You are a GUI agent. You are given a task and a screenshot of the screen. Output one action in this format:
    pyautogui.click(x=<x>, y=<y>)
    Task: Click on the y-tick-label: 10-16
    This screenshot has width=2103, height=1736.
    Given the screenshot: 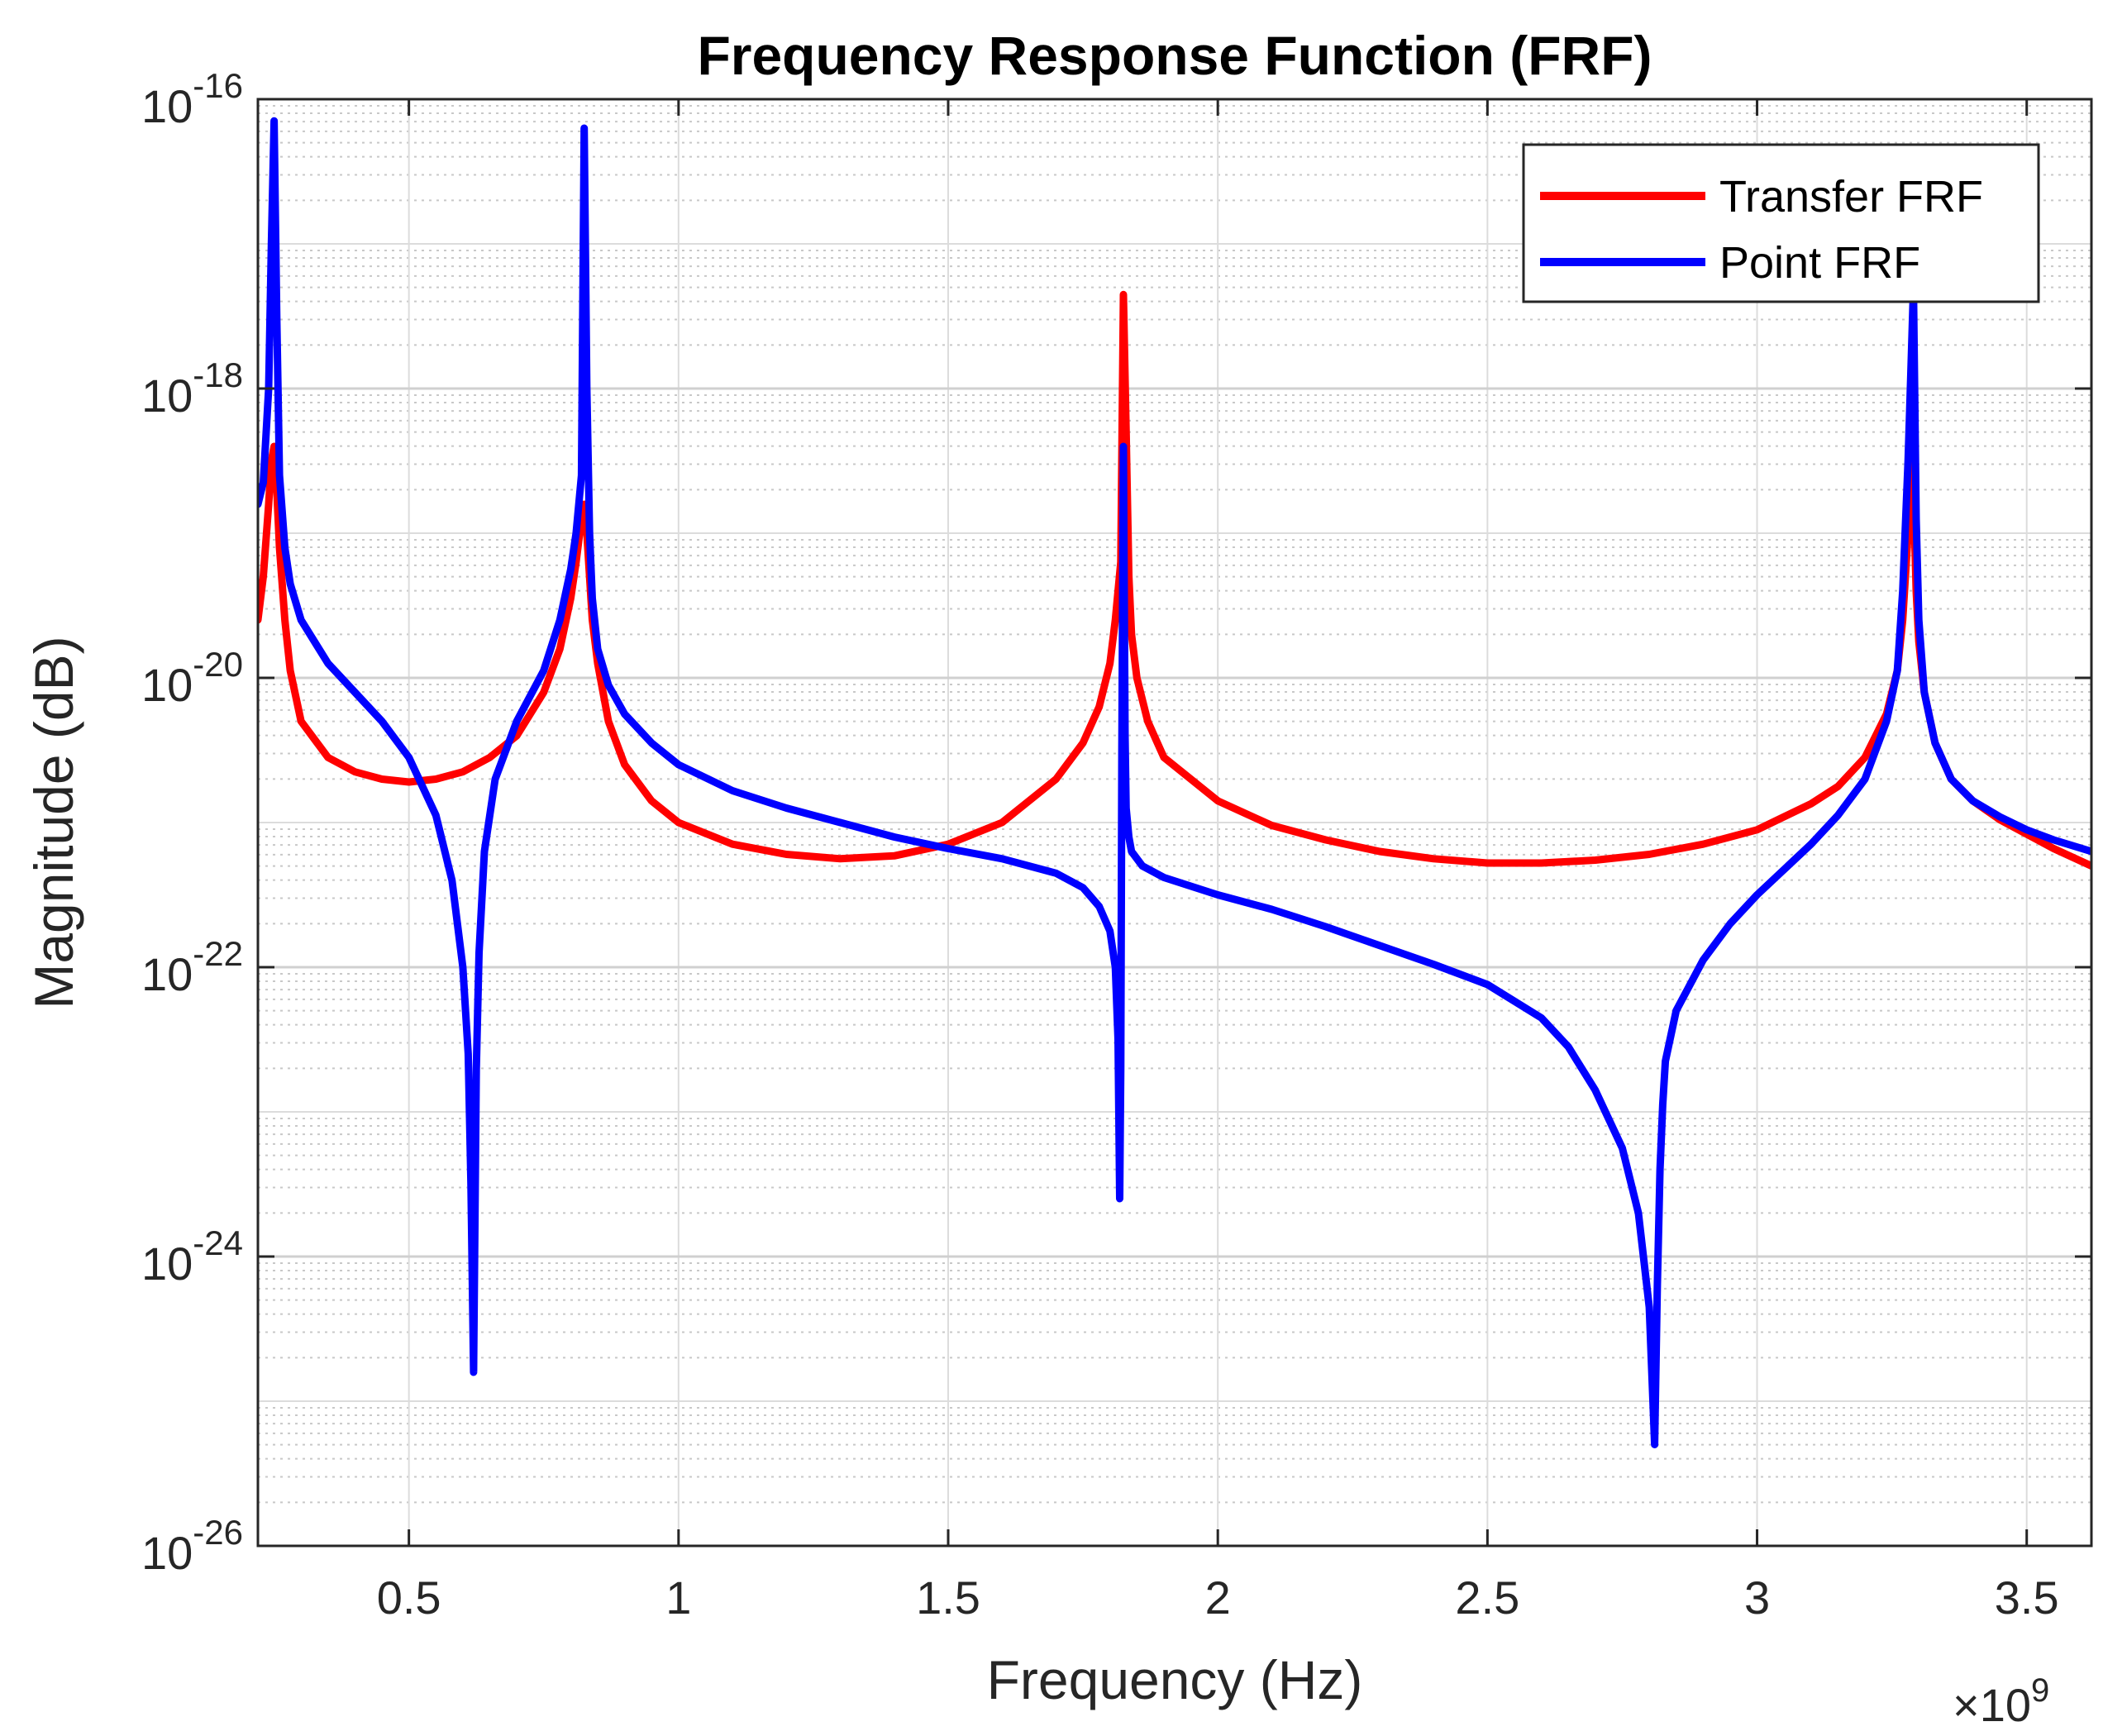 What is the action you would take?
    pyautogui.click(x=192, y=99)
    